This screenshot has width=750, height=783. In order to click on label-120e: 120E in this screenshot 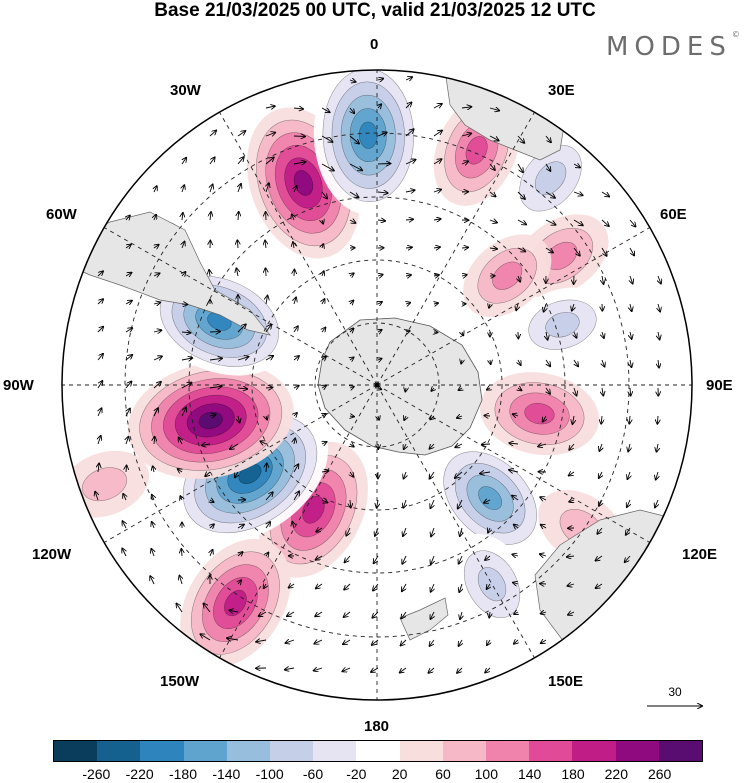, I will do `click(700, 554)`.